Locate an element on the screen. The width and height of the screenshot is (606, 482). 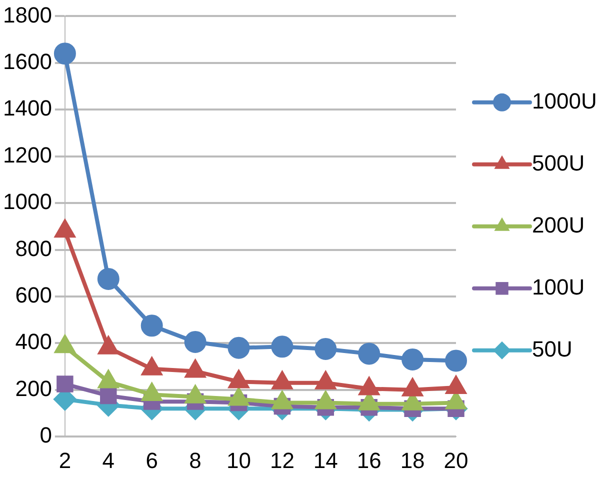
x-tick-label: 14 is located at coordinates (325, 460).